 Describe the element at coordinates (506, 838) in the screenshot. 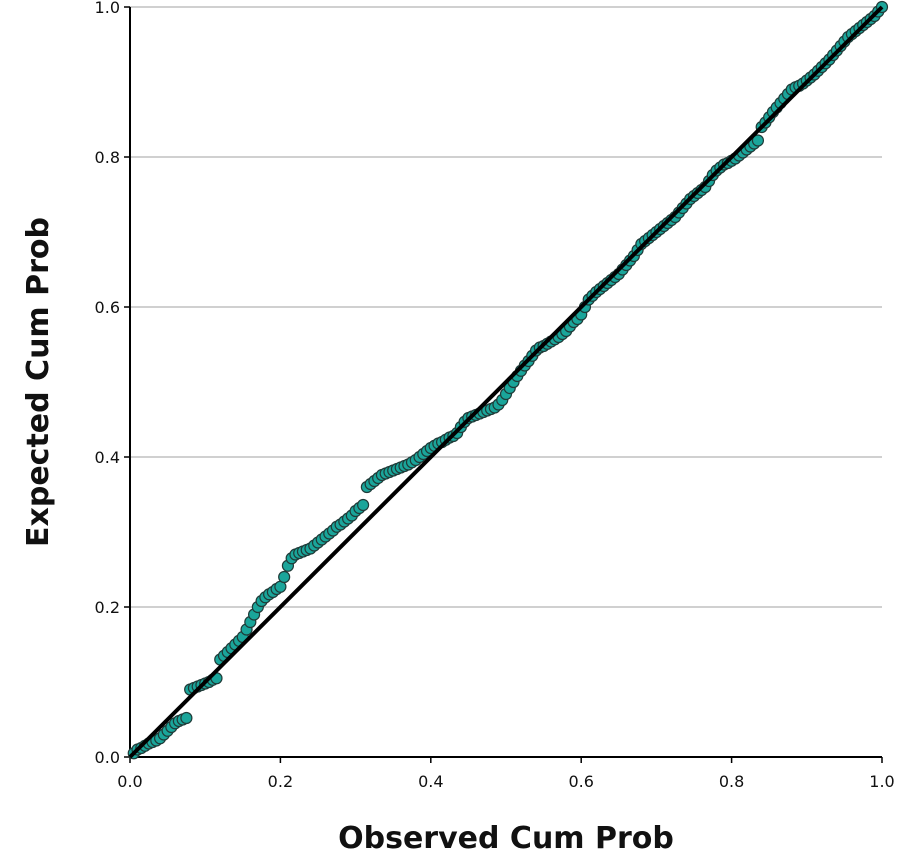

I see `x-axis-title: Observed Cum Prob` at that location.